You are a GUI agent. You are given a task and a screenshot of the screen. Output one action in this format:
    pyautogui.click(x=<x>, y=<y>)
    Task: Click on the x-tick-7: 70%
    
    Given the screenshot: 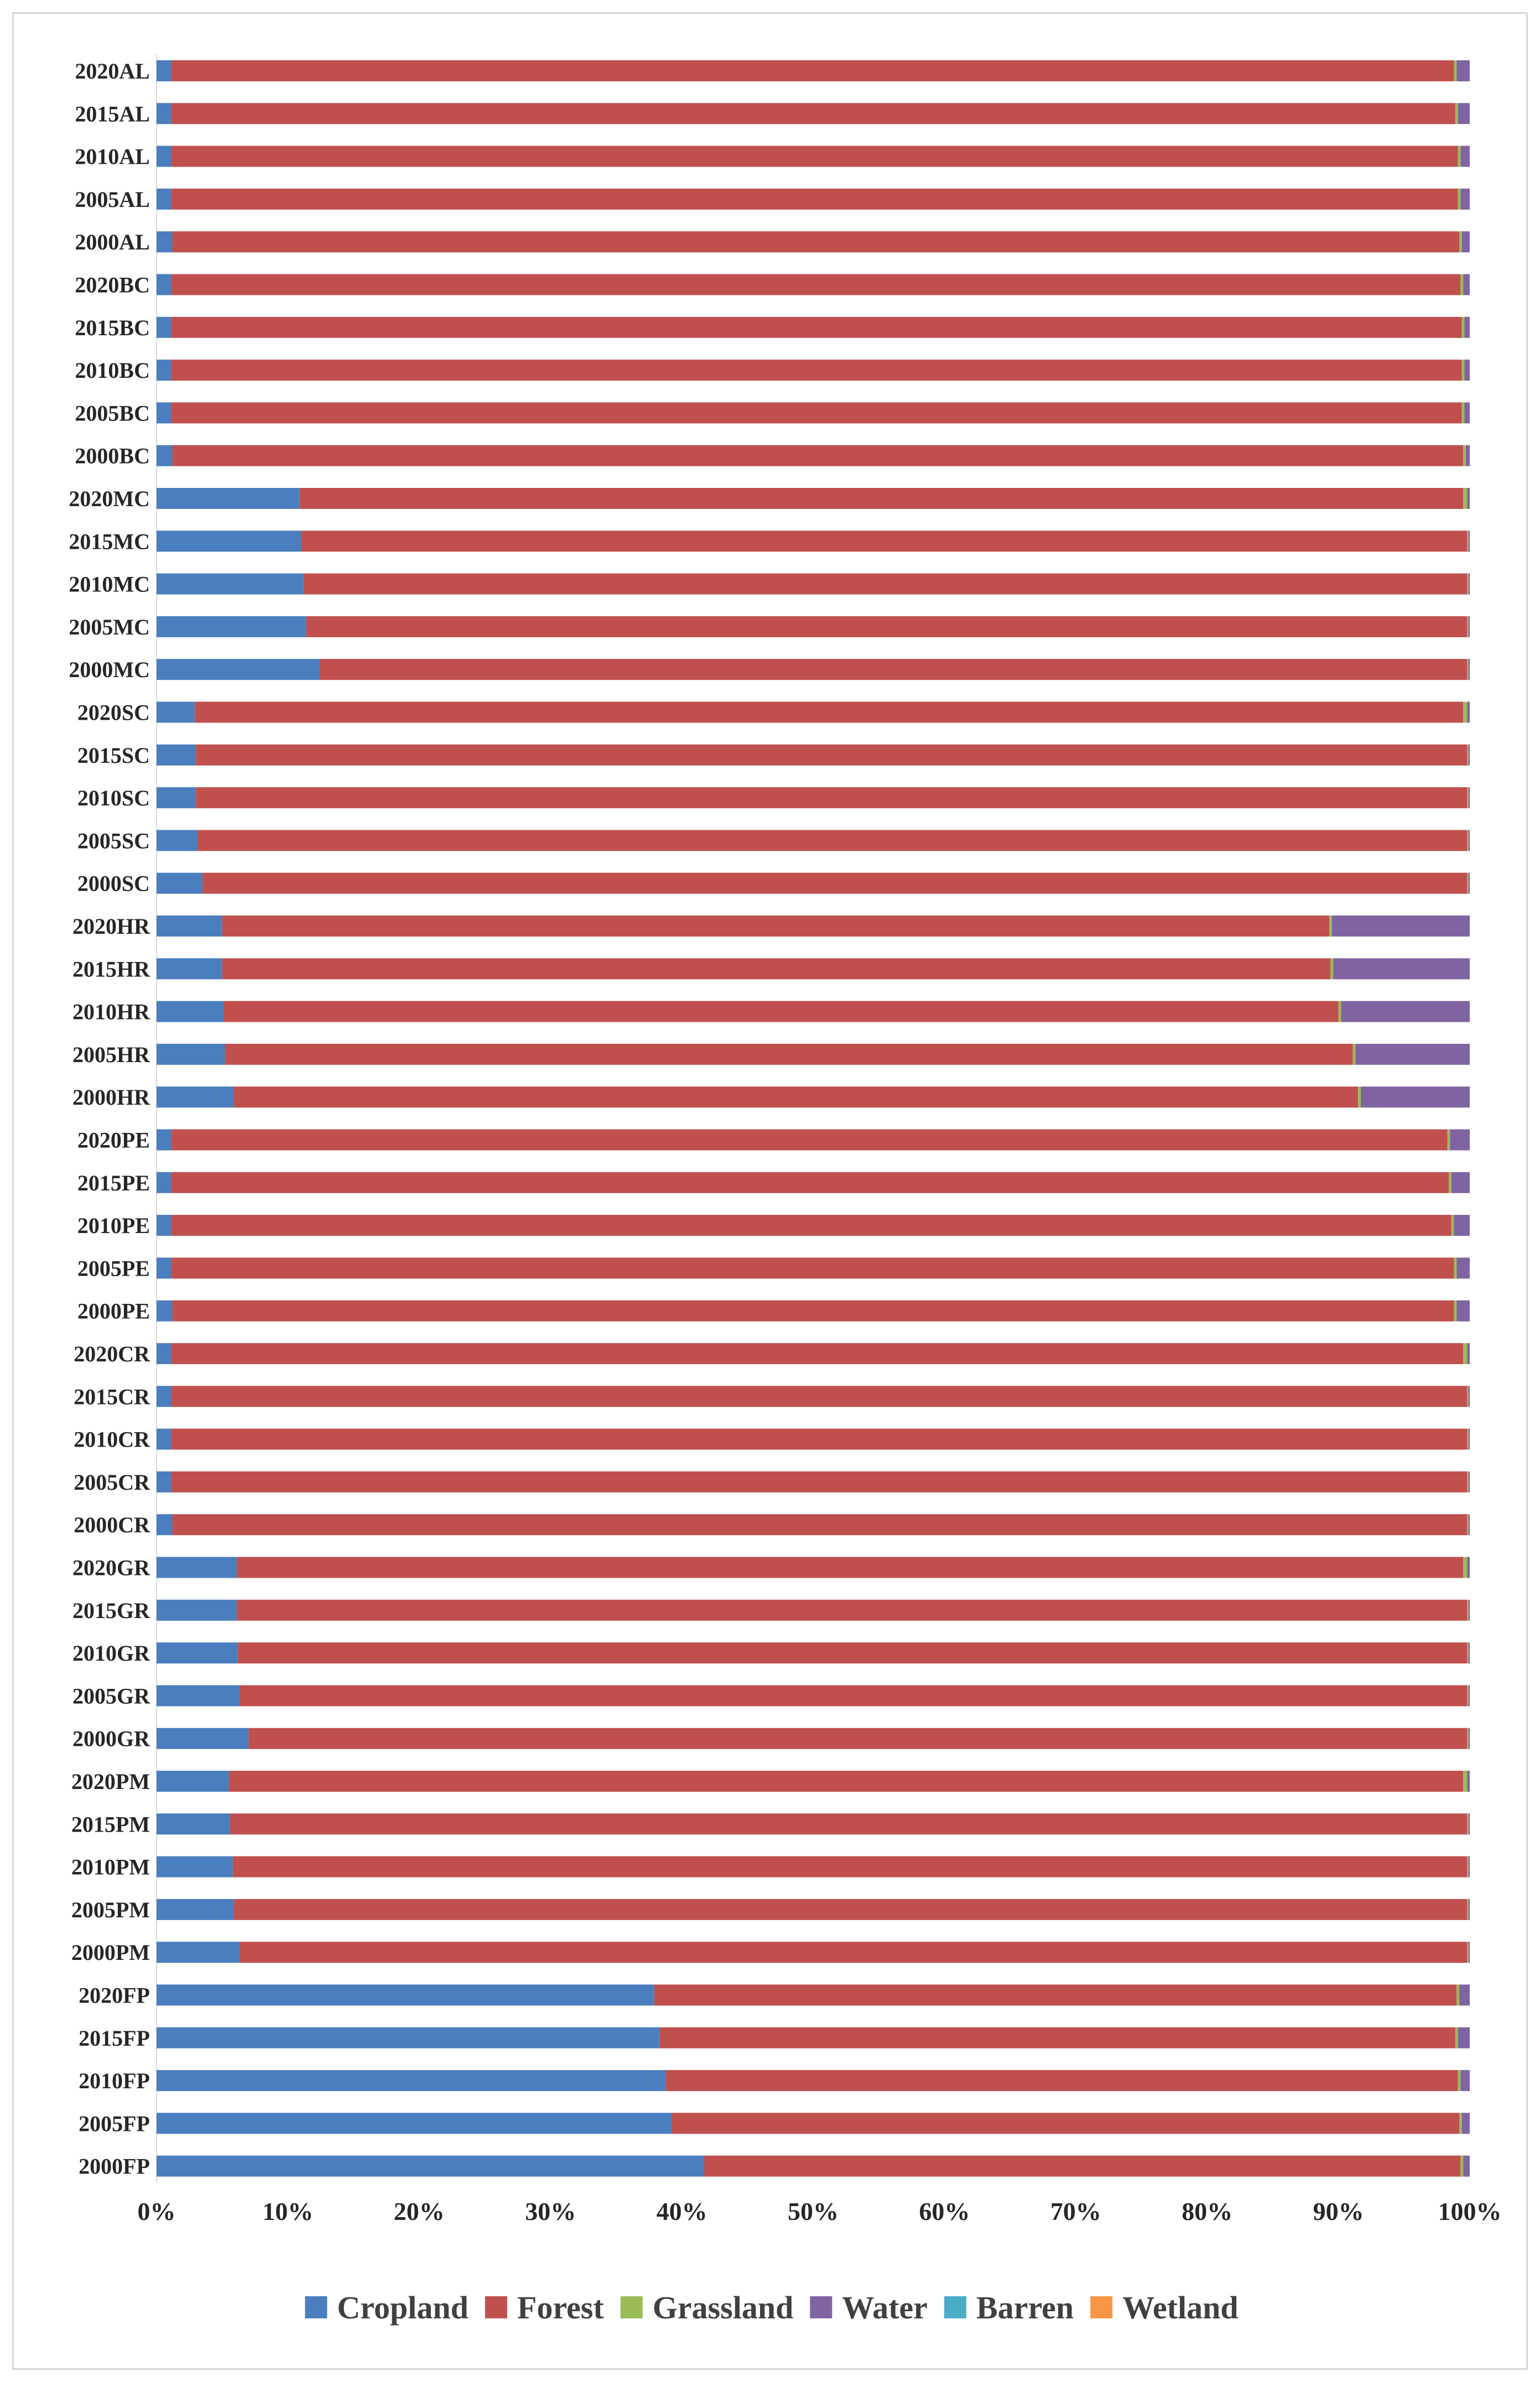 What is the action you would take?
    pyautogui.click(x=1075, y=2211)
    